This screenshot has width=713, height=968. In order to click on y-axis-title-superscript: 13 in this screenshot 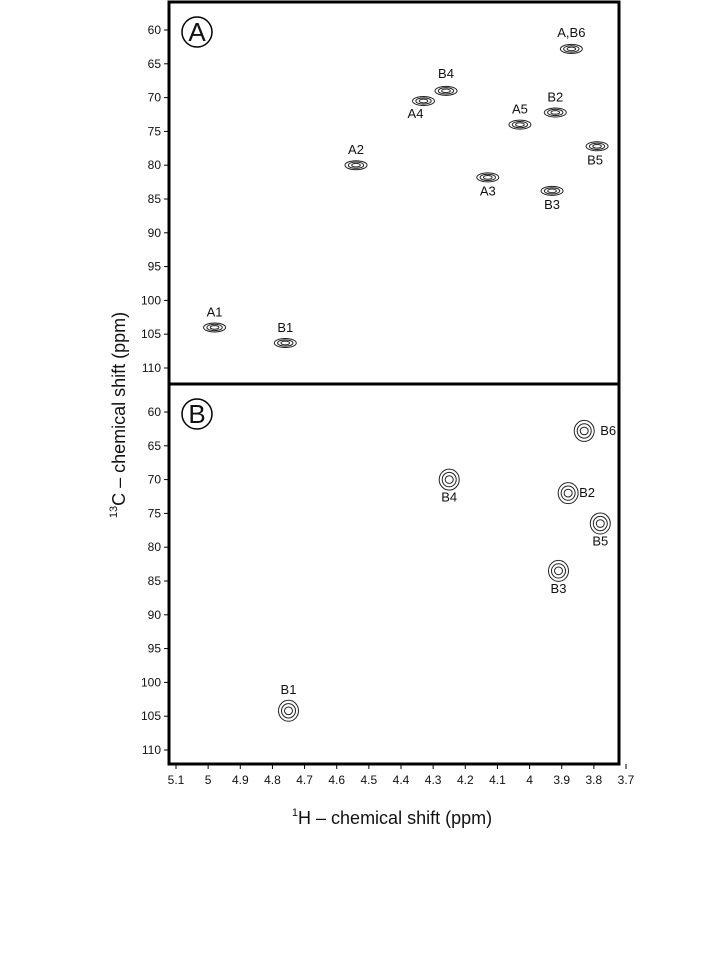, I will do `click(114, 512)`.